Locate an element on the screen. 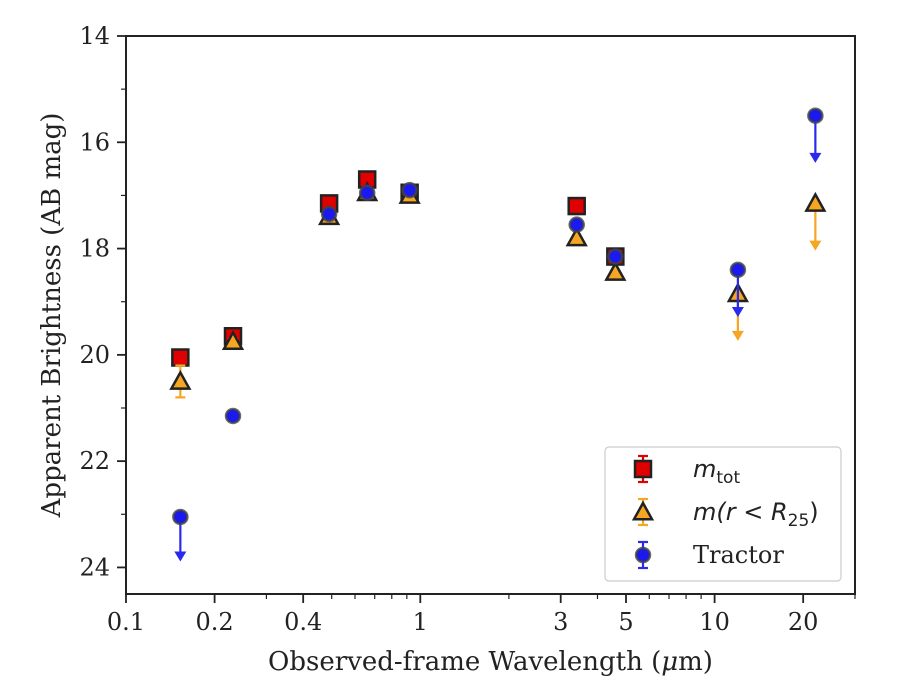  x-tick-label: 3 is located at coordinates (560, 622).